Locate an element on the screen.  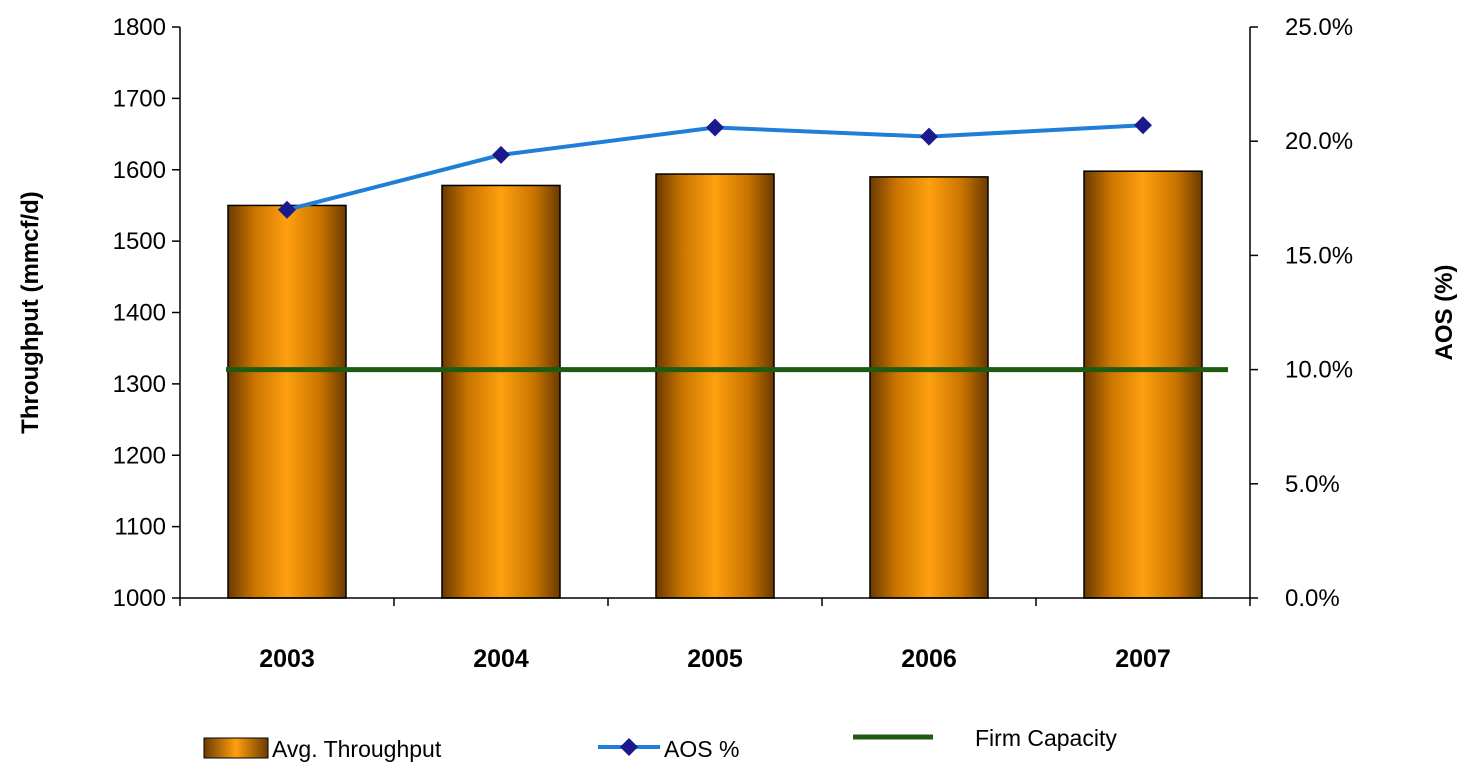
y-left-tick-label: 1400 is located at coordinates (139, 313).